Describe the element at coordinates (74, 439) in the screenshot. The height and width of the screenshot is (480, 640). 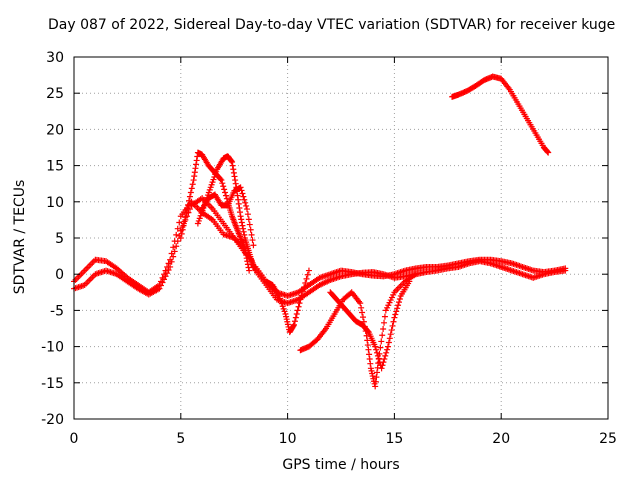
I see `x-tick-label: 0` at that location.